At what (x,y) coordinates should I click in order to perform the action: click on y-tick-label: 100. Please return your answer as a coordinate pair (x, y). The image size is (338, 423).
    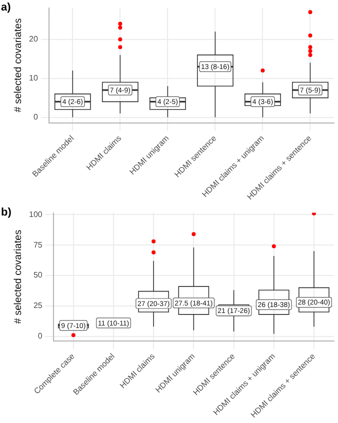
    Looking at the image, I should click on (35, 214).